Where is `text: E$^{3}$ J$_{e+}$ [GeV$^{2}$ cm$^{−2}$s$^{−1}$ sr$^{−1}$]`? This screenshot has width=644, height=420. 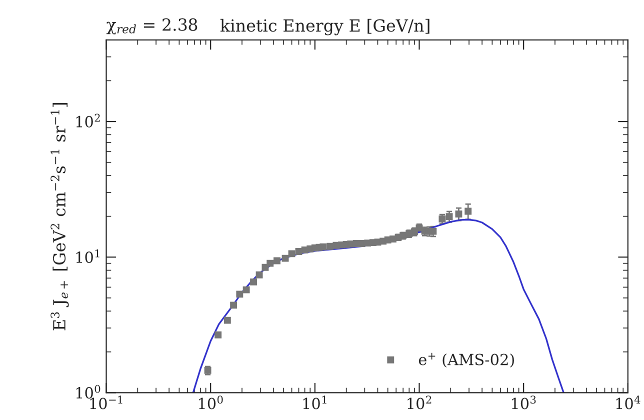
text: E$^{3}$ J$_{e+}$ [GeV$^{2}$ cm$^{−2}$s$^{−1}$ sr$^{−1}$] is located at coordinates (59, 216).